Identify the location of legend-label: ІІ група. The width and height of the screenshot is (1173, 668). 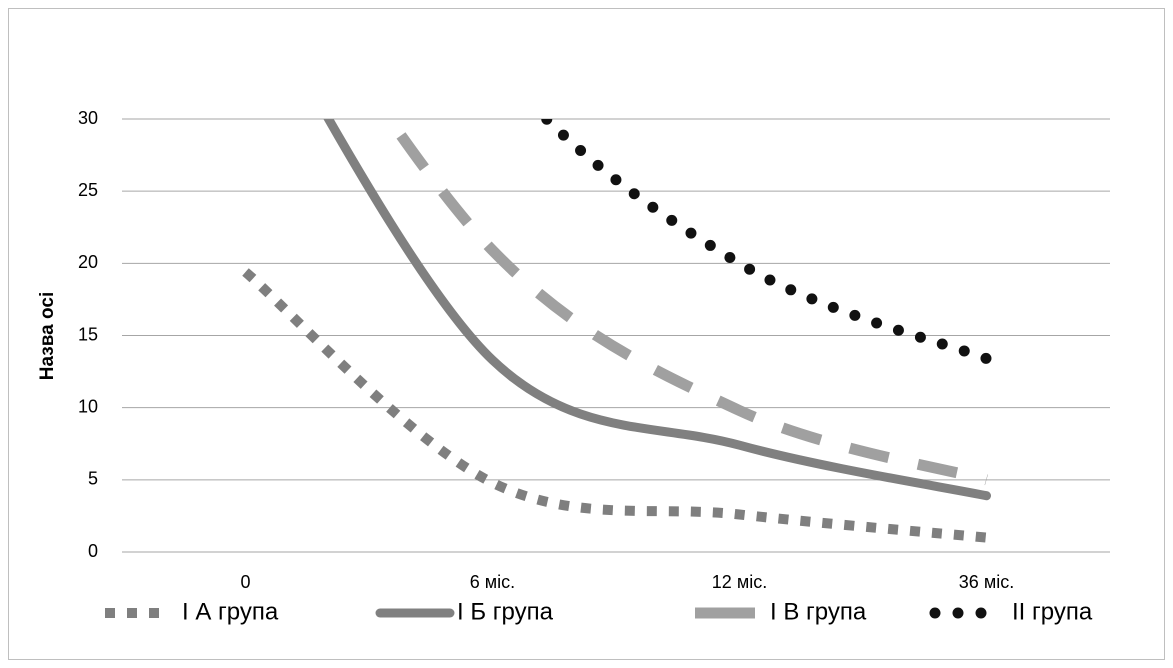
(1052, 611).